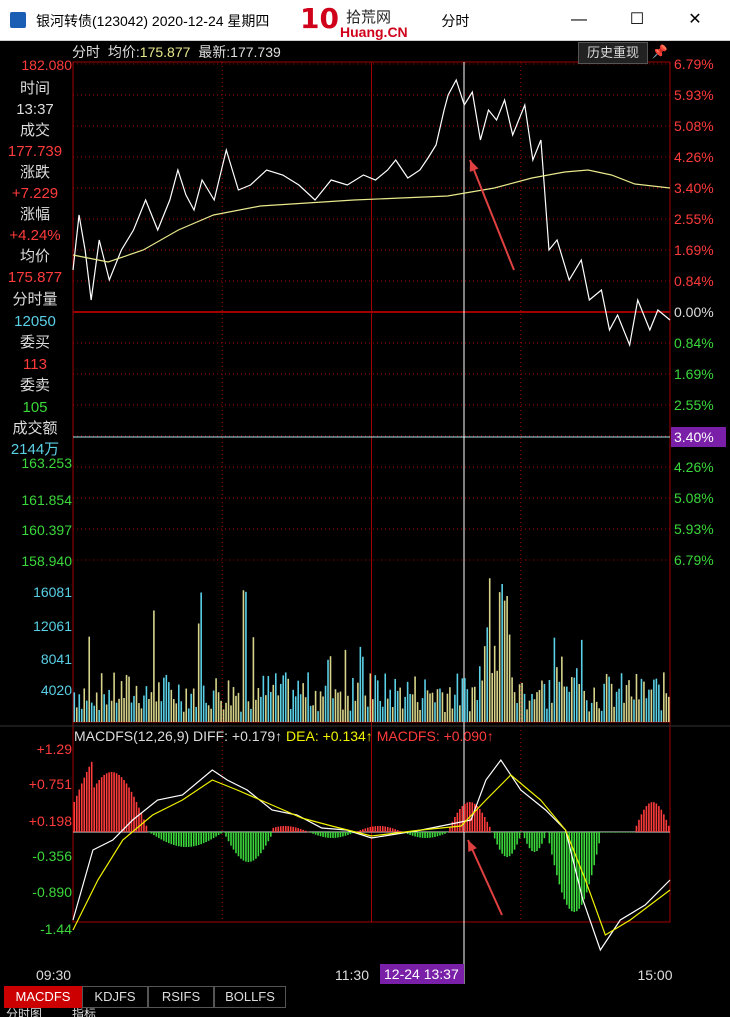 The height and width of the screenshot is (1017, 730). I want to click on pct-axis-label: 2.55%, so click(694, 405).